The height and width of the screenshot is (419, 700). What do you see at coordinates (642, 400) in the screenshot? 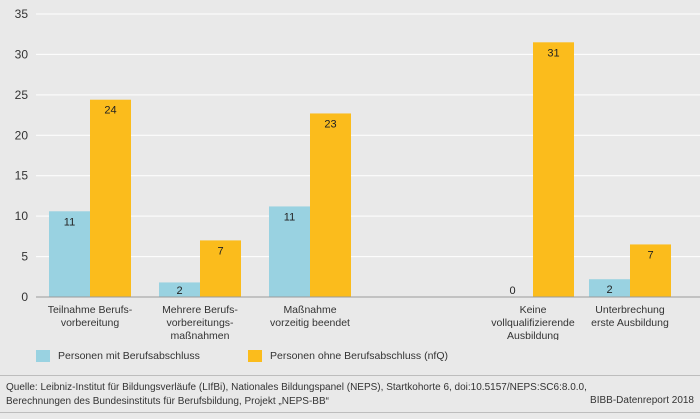
I see `credit-label: BIBB-Datenreport 2018` at bounding box center [642, 400].